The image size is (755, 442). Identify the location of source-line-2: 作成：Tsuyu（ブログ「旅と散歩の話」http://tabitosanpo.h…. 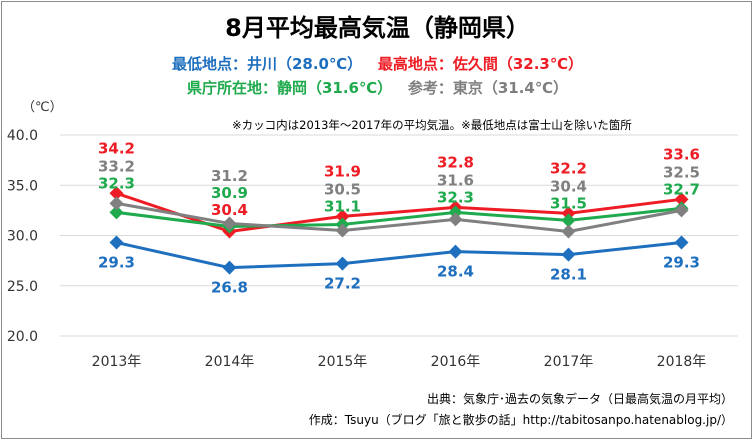
(520, 420).